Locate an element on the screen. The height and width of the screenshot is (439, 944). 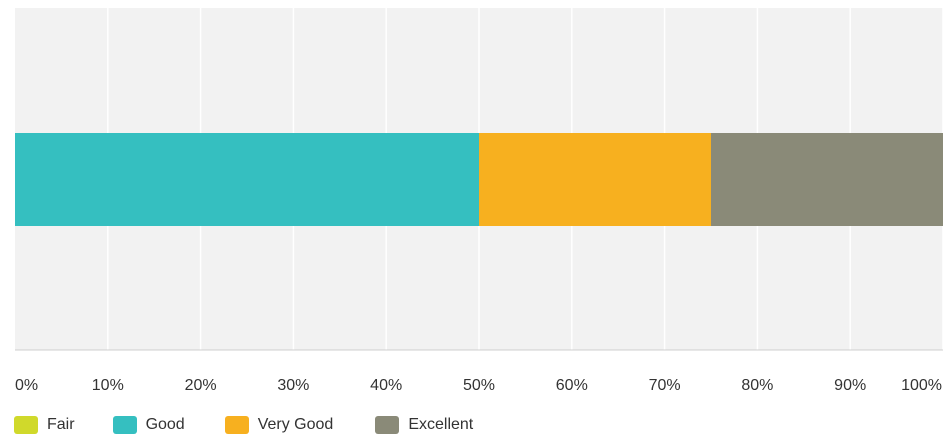
x-tick-label: 20% is located at coordinates (201, 385).